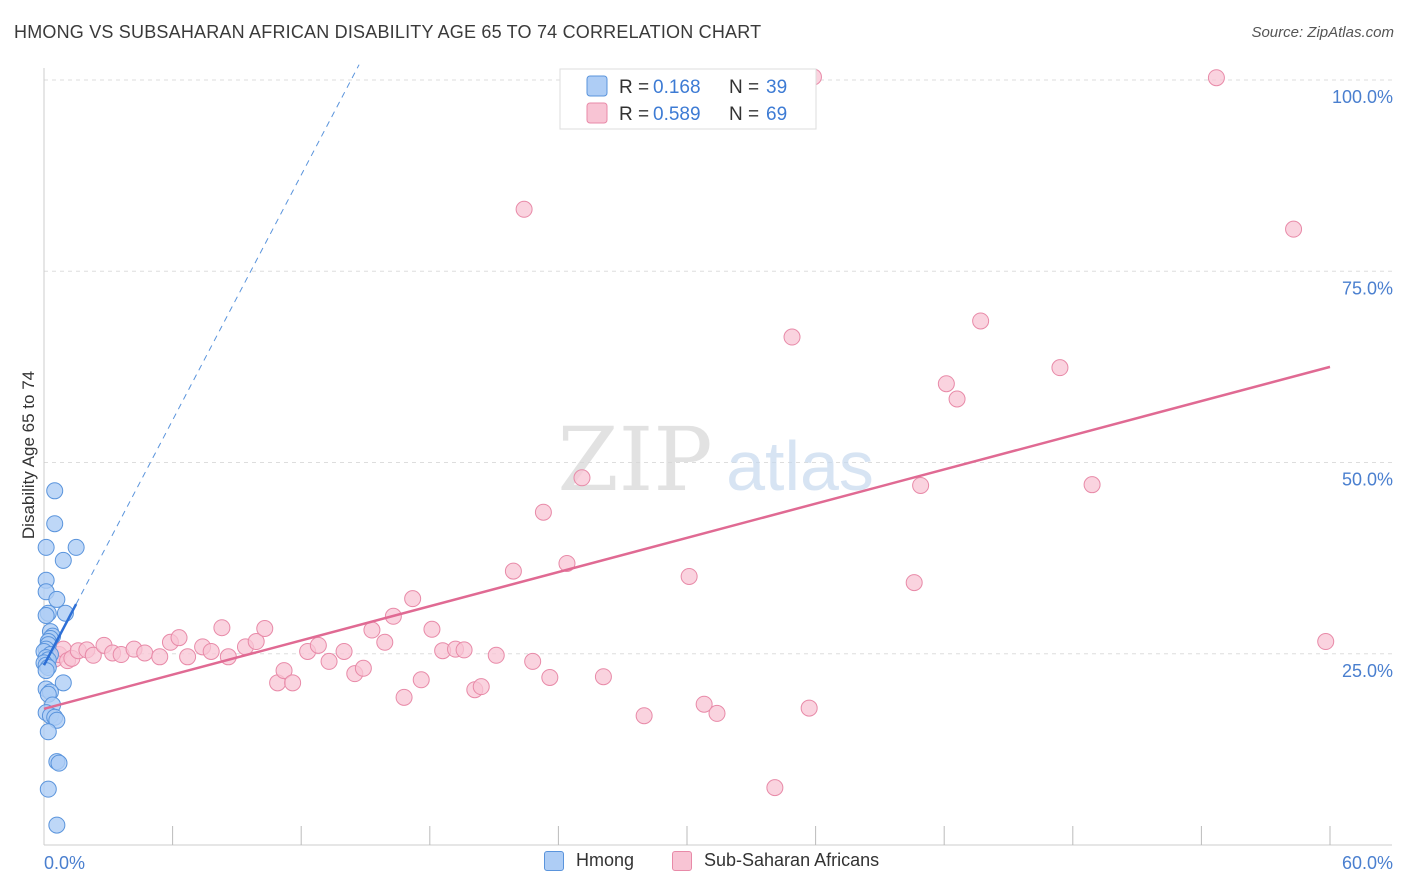 Image resolution: width=1406 pixels, height=892 pixels. Describe the element at coordinates (597, 113) in the screenshot. I see `legend-ssa-swatch` at that location.